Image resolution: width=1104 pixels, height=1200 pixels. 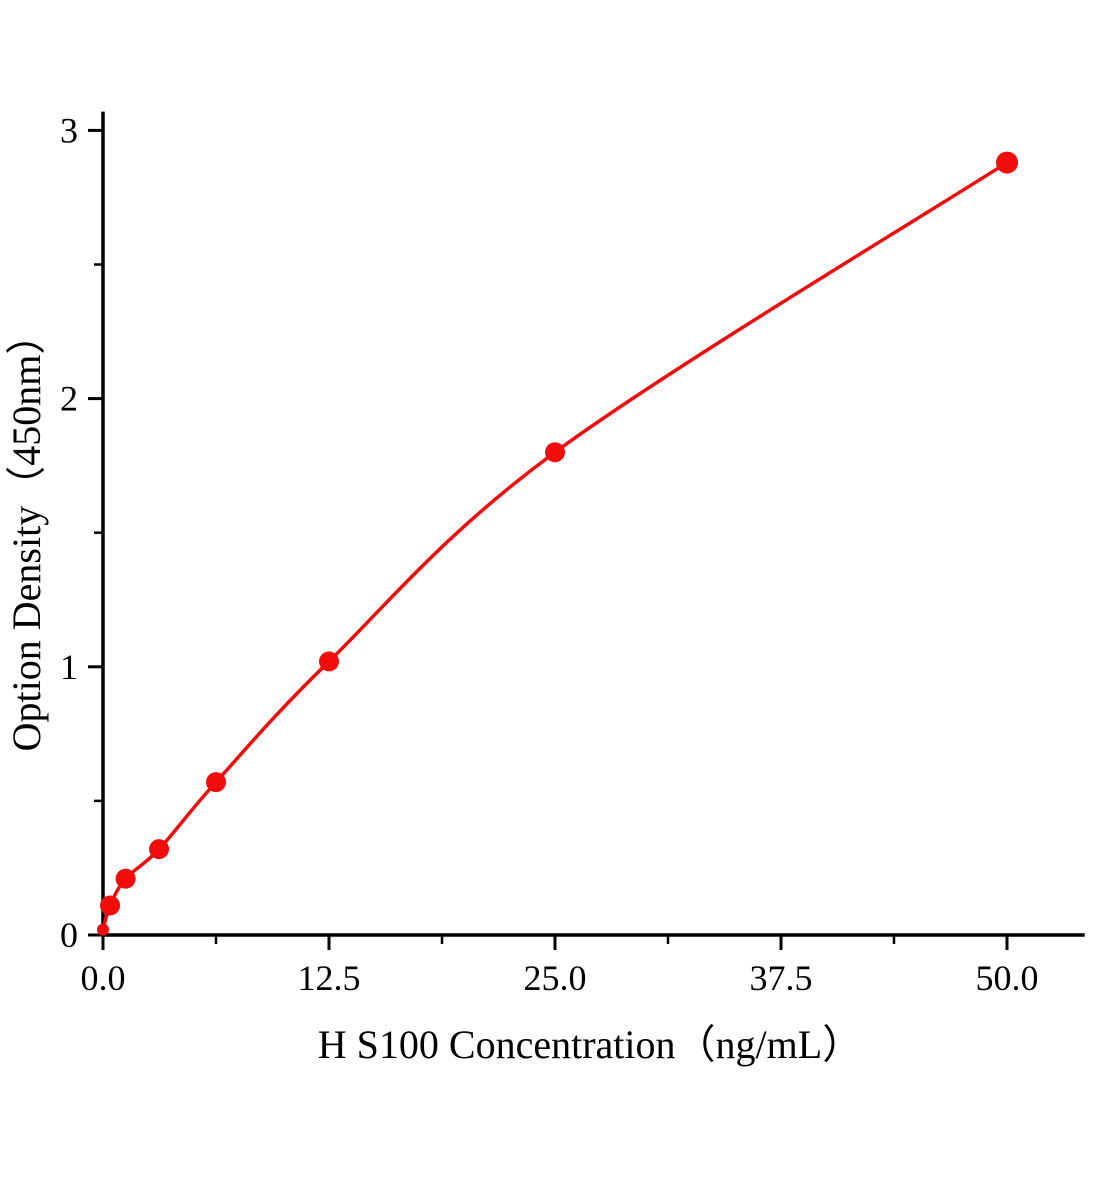 I want to click on x-axis-label: H S100 Concentration（ng/mL）, so click(x=590, y=1044).